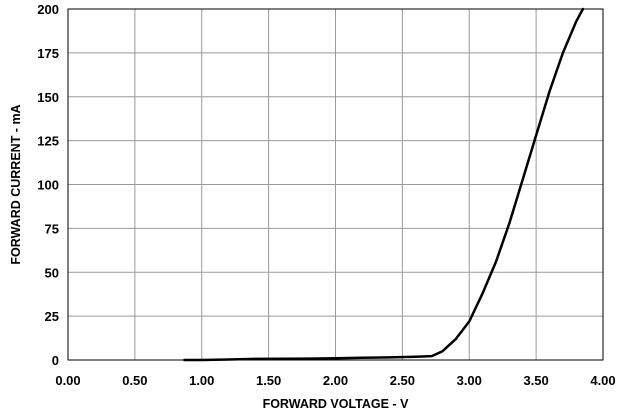 The image size is (628, 419). Describe the element at coordinates (336, 404) in the screenshot. I see `x-axis-title: FORWARD VOLTAGE - V` at that location.